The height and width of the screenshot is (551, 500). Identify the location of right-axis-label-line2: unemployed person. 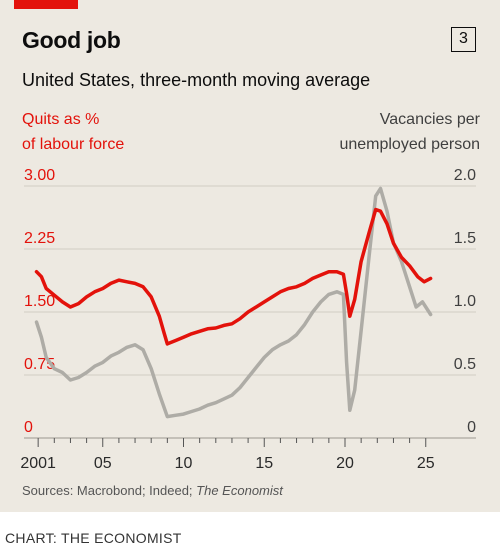
(409, 144).